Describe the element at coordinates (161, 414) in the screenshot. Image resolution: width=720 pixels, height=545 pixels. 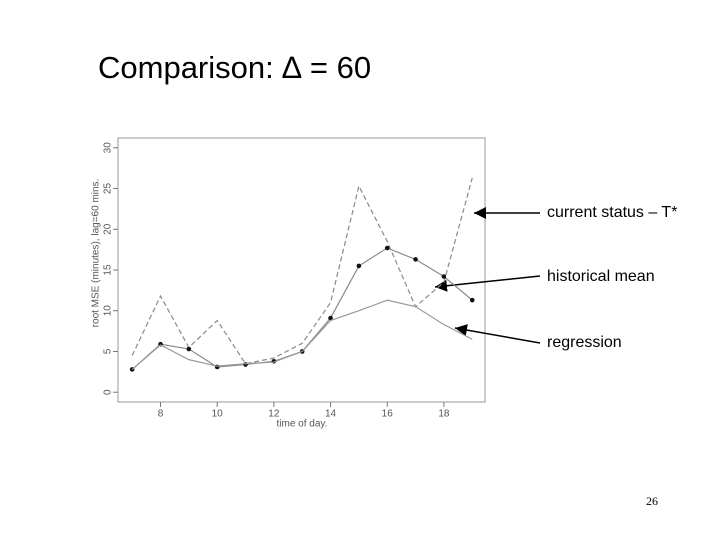
I see `x-tick-label: 8` at that location.